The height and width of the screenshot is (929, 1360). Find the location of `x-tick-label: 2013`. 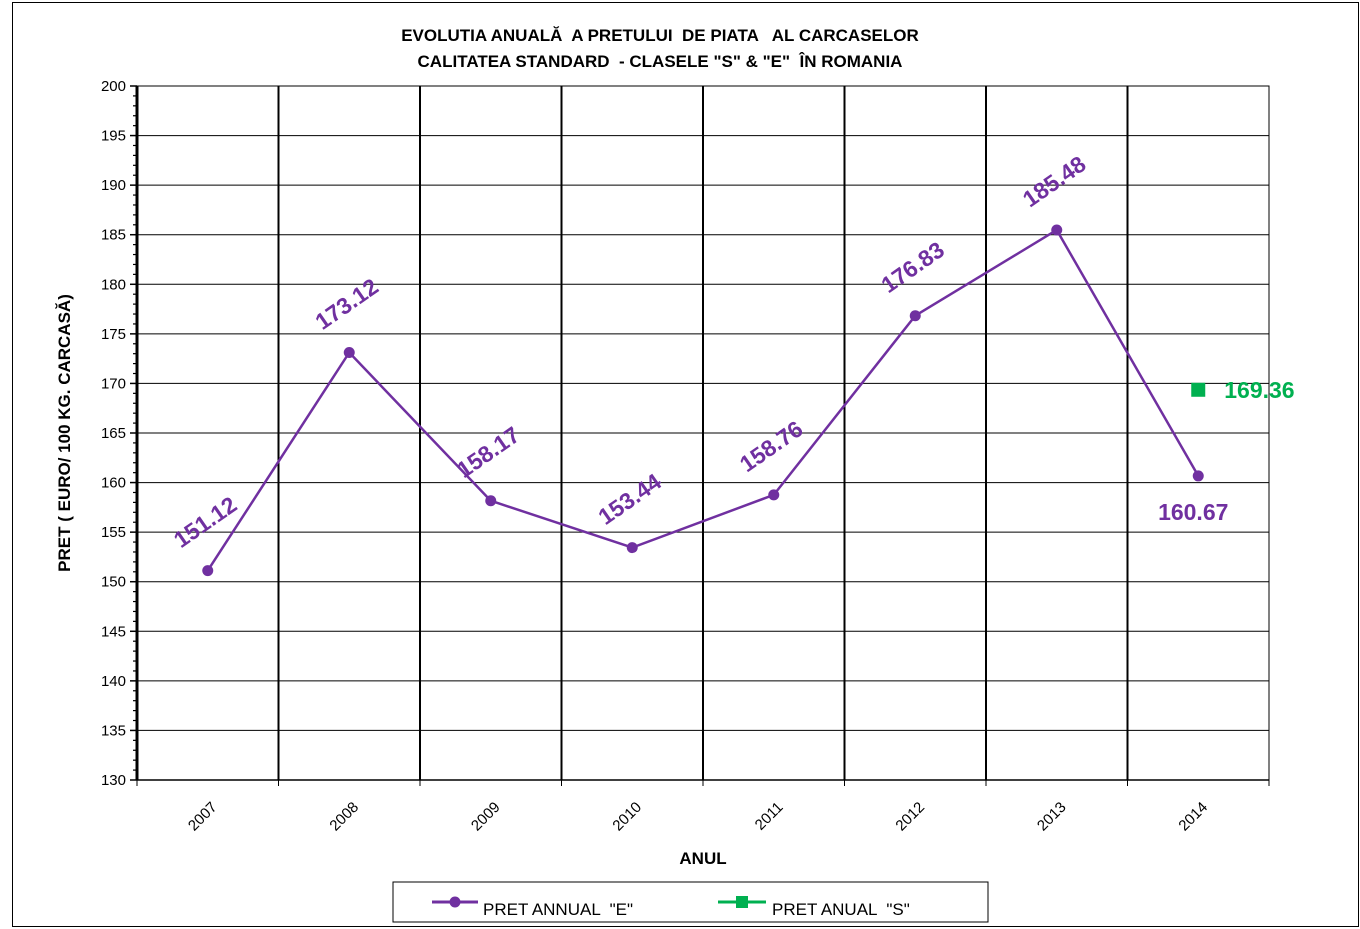

x-tick-label: 2013 is located at coordinates (1052, 817).